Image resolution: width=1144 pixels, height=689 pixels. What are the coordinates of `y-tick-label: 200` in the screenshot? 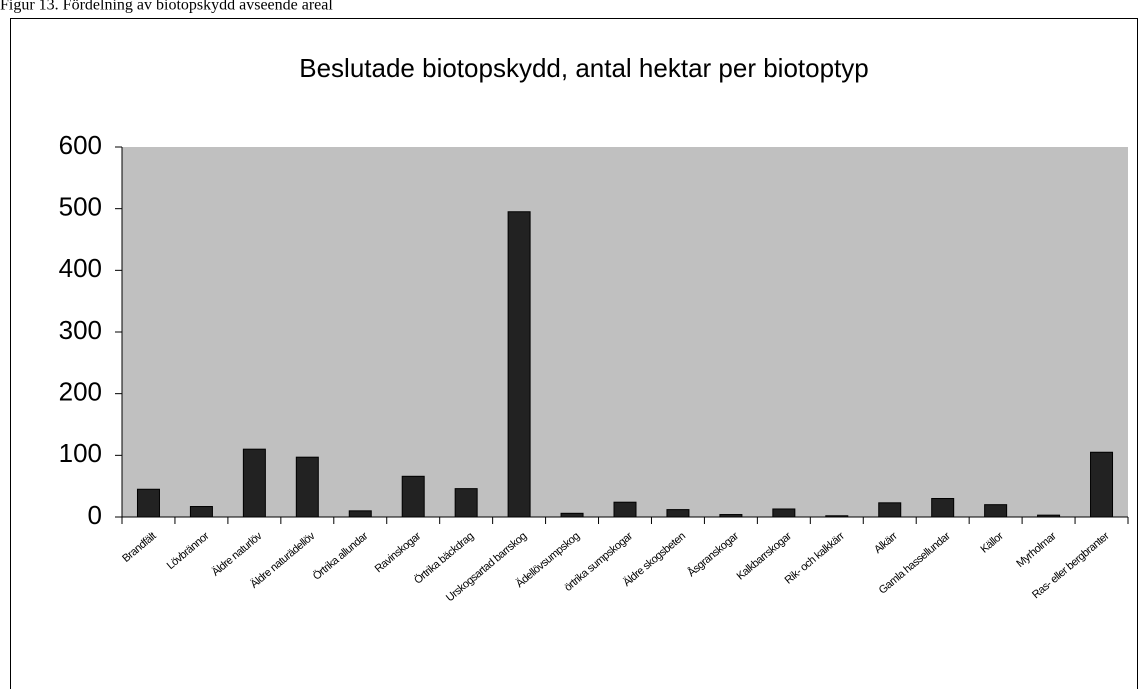 It's located at (80, 392).